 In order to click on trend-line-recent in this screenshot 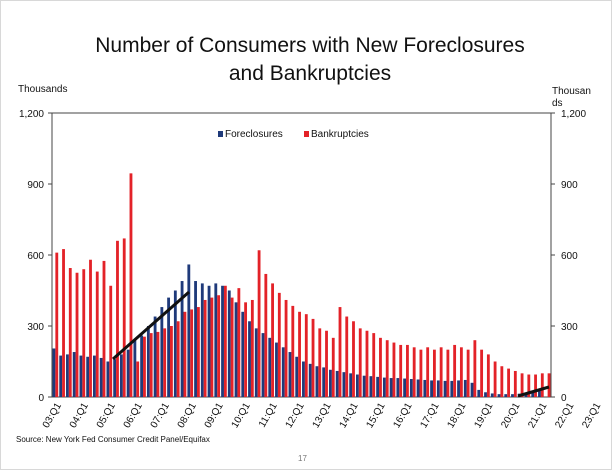, I will do `click(533, 391)`.